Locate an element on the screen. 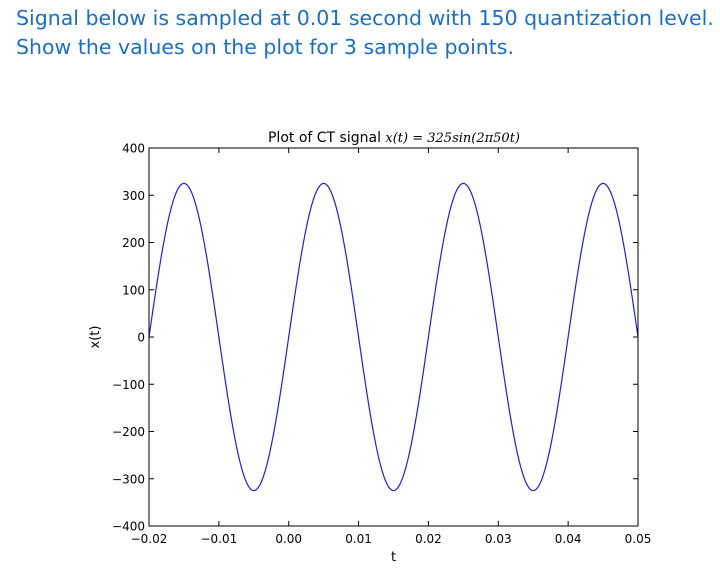 Image resolution: width=720 pixels, height=578 pixels. x-tick-label: 0.01 is located at coordinates (358, 539).